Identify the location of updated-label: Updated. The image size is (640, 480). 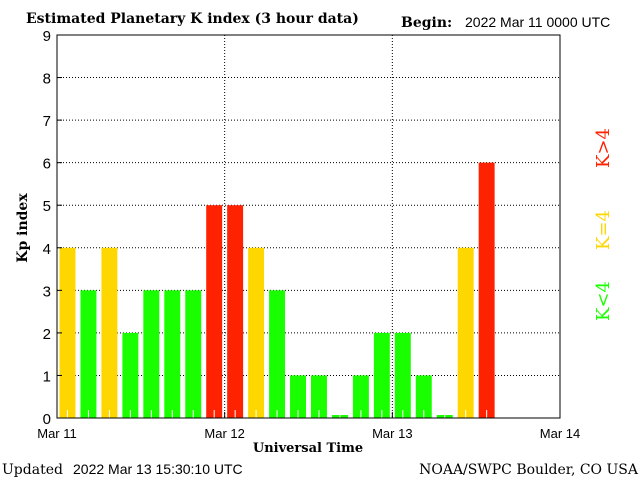
(32, 470).